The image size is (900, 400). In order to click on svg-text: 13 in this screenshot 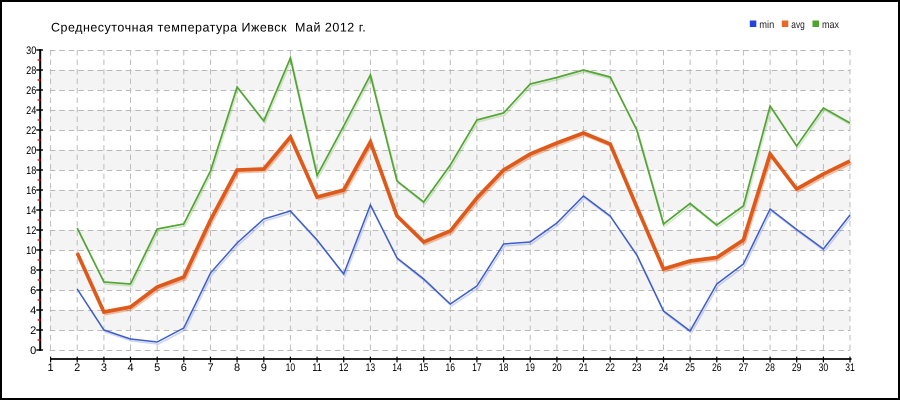, I will do `click(371, 368)`.